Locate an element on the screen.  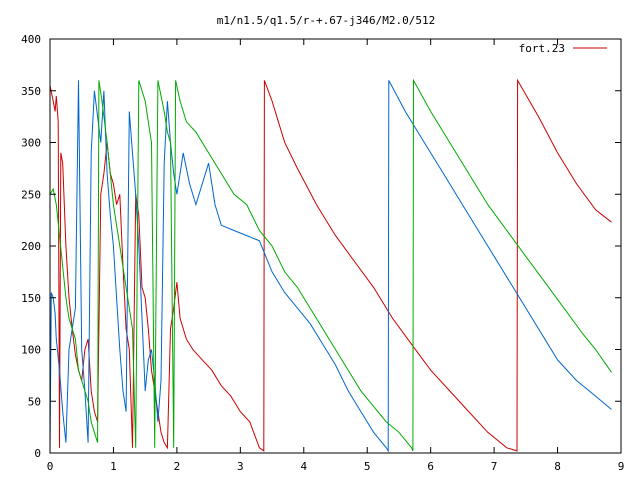
x-tick-label: 9 is located at coordinates (621, 466).